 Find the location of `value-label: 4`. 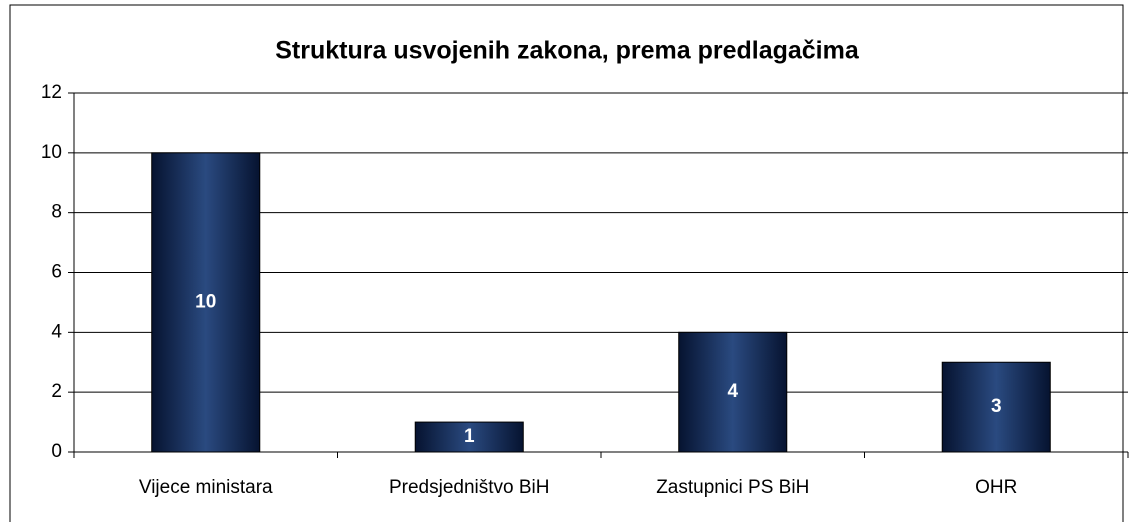

value-label: 4 is located at coordinates (732, 391).